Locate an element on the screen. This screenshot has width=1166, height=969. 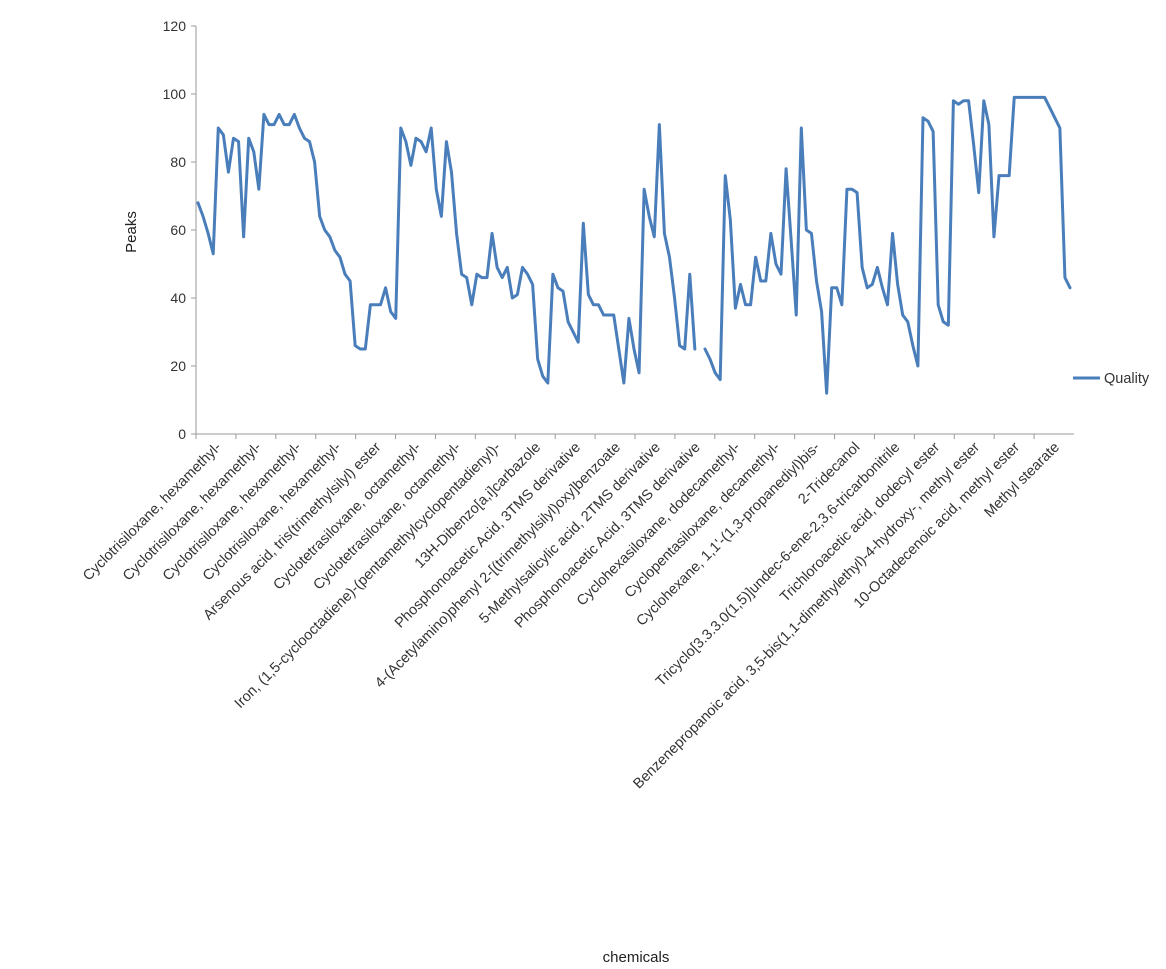
y-axis-title: Peaks is located at coordinates (131, 232).